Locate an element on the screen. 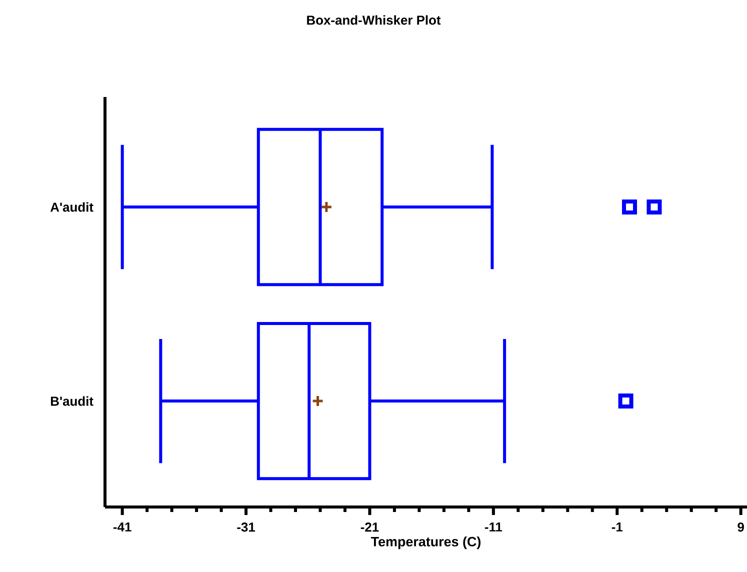 This screenshot has height=572, width=747. y-tick-label: B'audit is located at coordinates (72, 401).